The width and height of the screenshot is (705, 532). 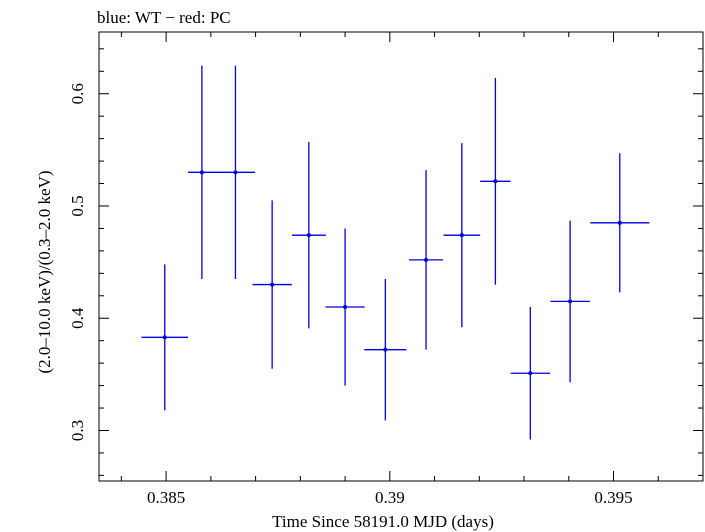 What do you see at coordinates (613, 497) in the screenshot?
I see `x-tick-label: 0.395` at bounding box center [613, 497].